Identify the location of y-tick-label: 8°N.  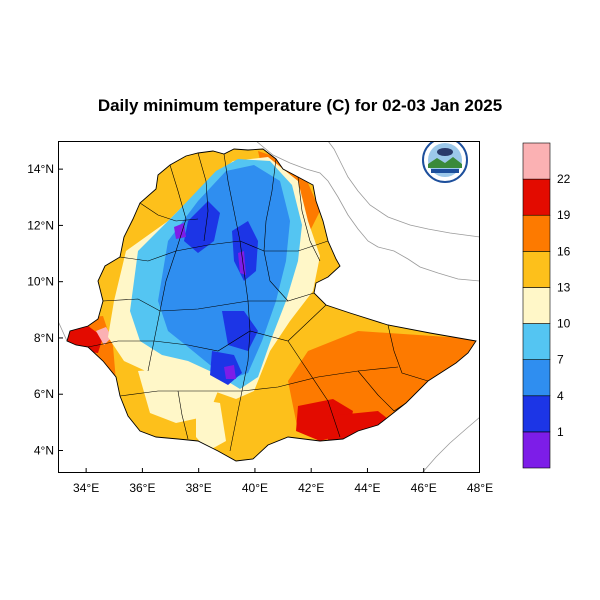
(44, 338).